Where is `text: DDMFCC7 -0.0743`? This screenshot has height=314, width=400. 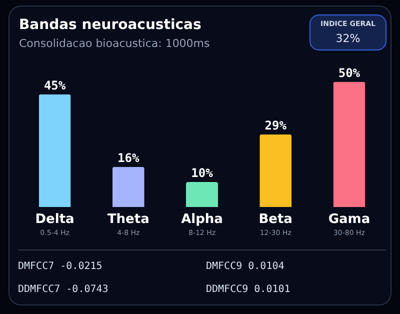
text: DDMFCC7 -0.0743 is located at coordinates (63, 289).